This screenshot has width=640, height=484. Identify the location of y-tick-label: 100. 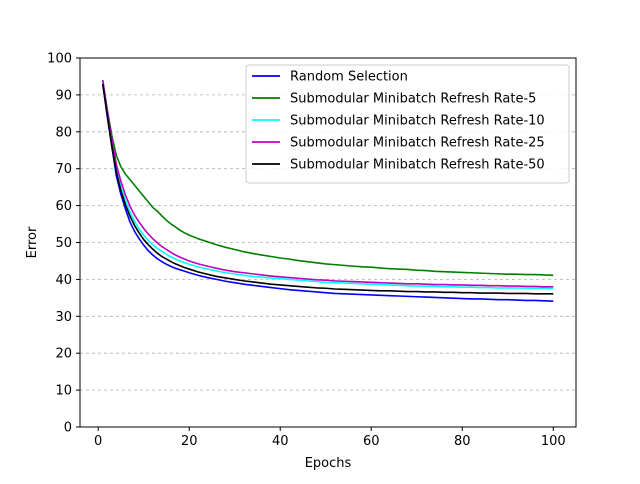
(59, 59).